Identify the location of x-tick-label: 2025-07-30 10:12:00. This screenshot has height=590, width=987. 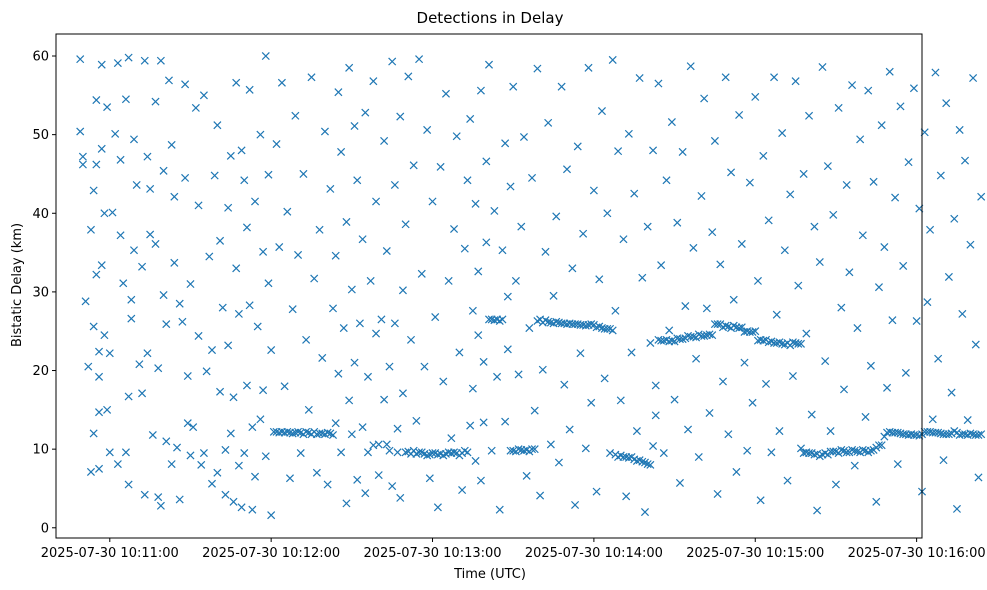
(271, 553).